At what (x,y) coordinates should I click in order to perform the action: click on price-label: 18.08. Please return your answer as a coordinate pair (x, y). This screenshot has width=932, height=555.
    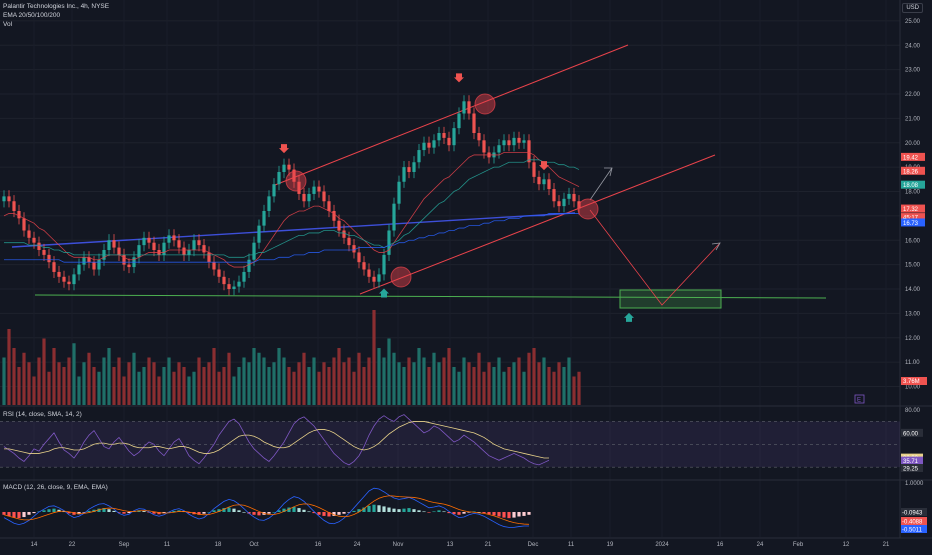
    Looking at the image, I should click on (911, 186).